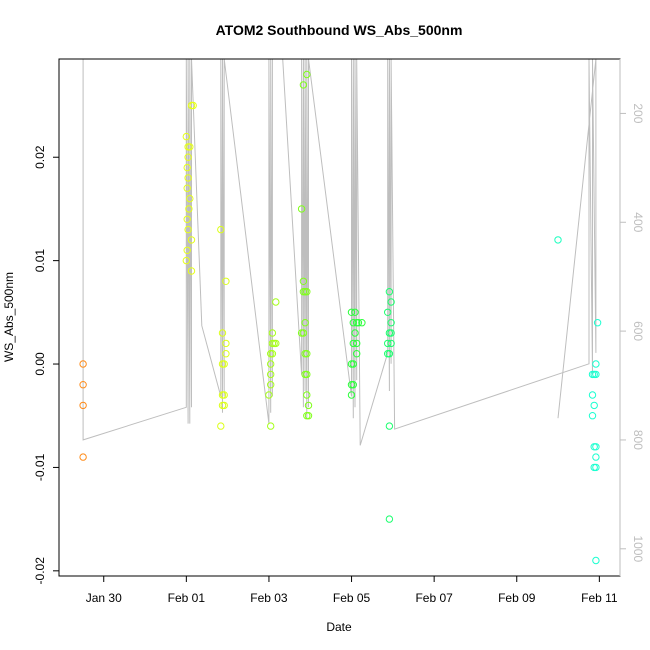  I want to click on y-tick-label-0: -0.02, so click(40, 571).